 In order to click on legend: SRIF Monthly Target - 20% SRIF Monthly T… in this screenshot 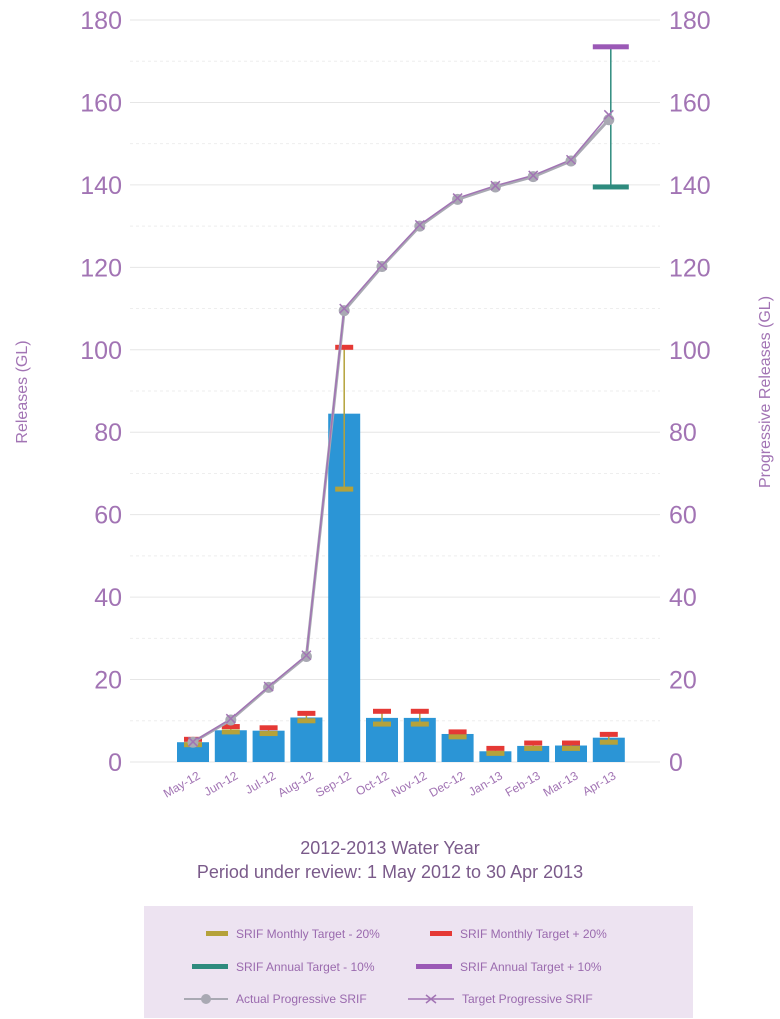, I will do `click(418, 962)`.